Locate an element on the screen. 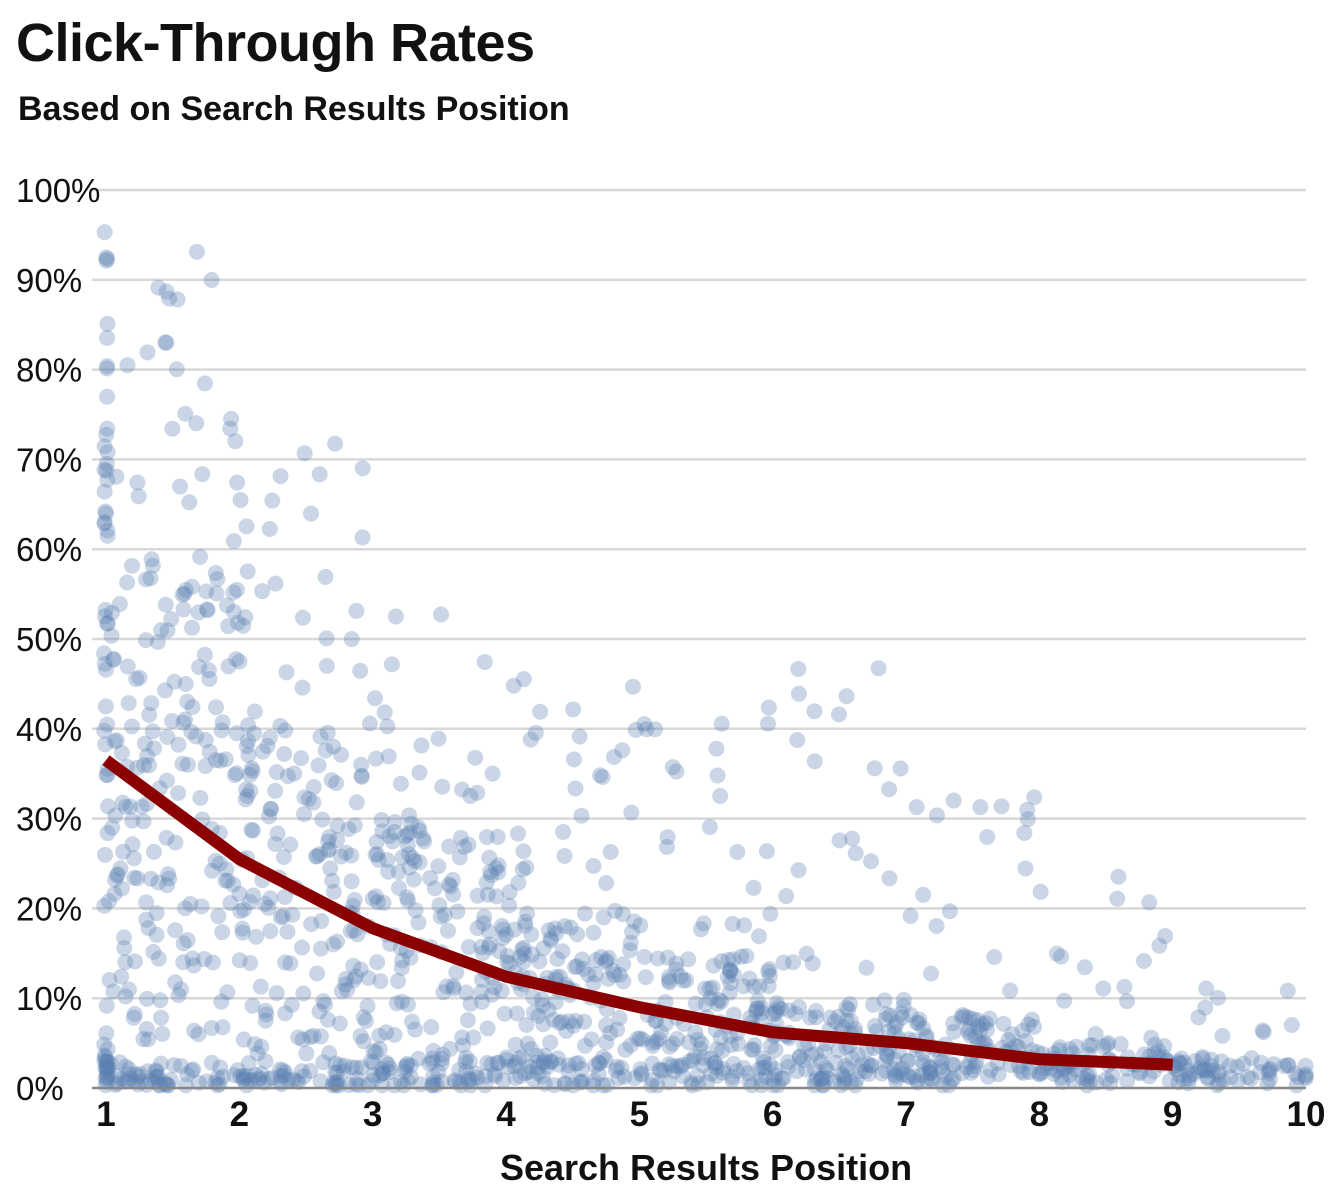  y-tick-label: 40% is located at coordinates (49, 729).